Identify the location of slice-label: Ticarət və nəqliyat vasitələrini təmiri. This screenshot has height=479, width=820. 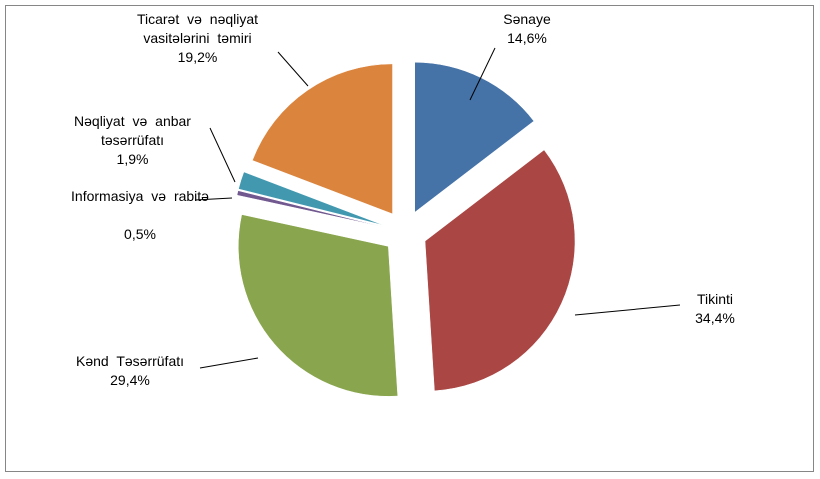
(197, 28).